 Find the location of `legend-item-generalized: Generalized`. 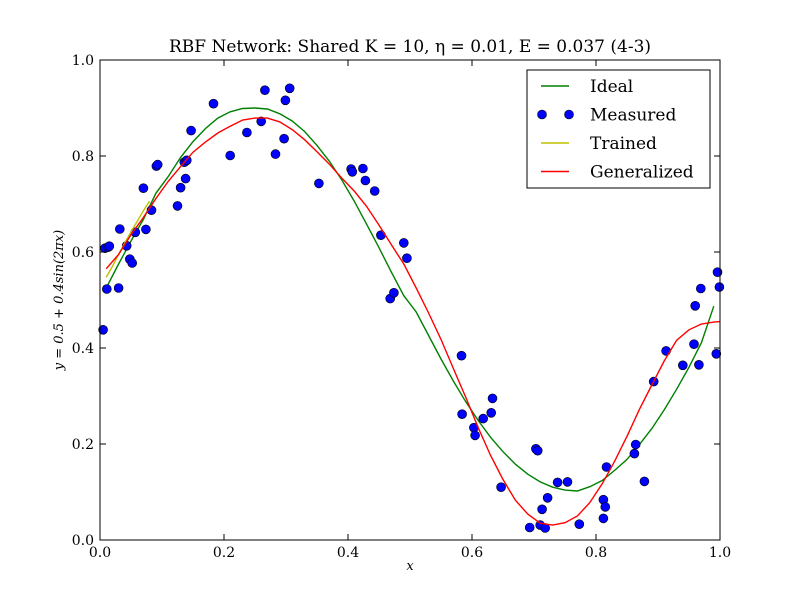

legend-item-generalized: Generalized is located at coordinates (617, 173).